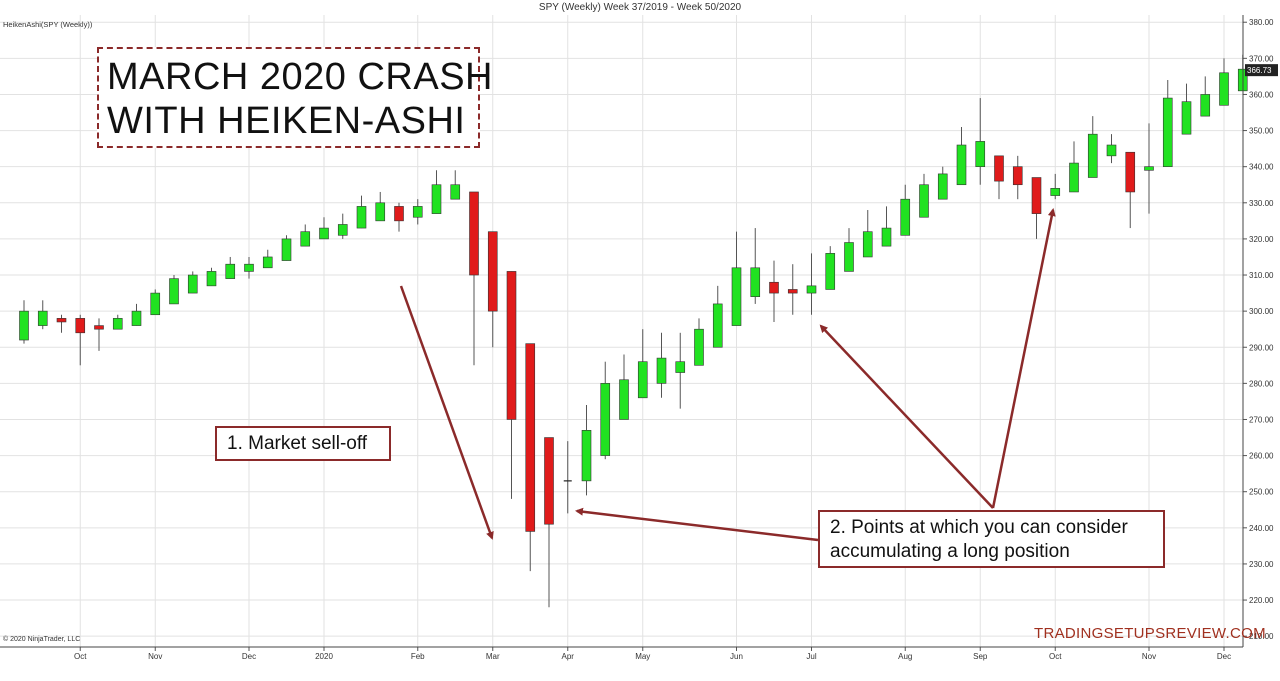  Describe the element at coordinates (42, 639) in the screenshot. I see `copyright-text: © 2020 NinjaTrader, LLC` at that location.